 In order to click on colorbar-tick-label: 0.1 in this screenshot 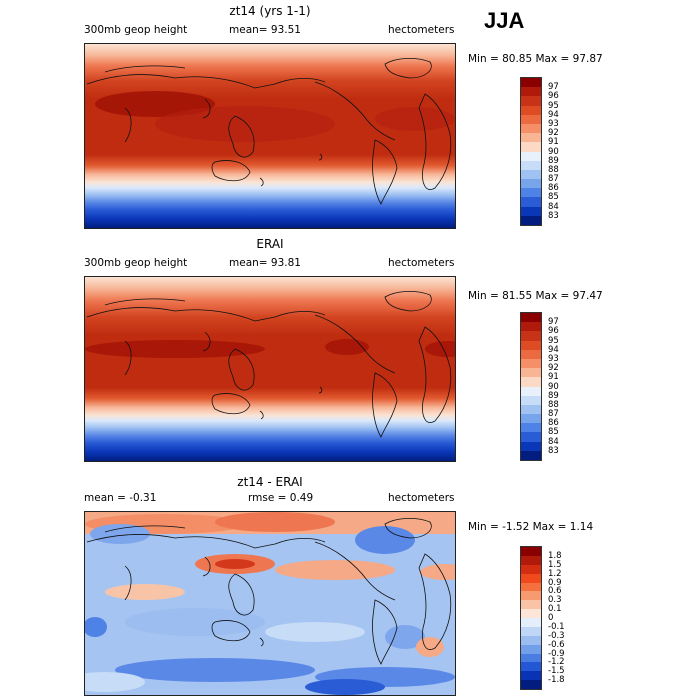, I will do `click(555, 609)`.